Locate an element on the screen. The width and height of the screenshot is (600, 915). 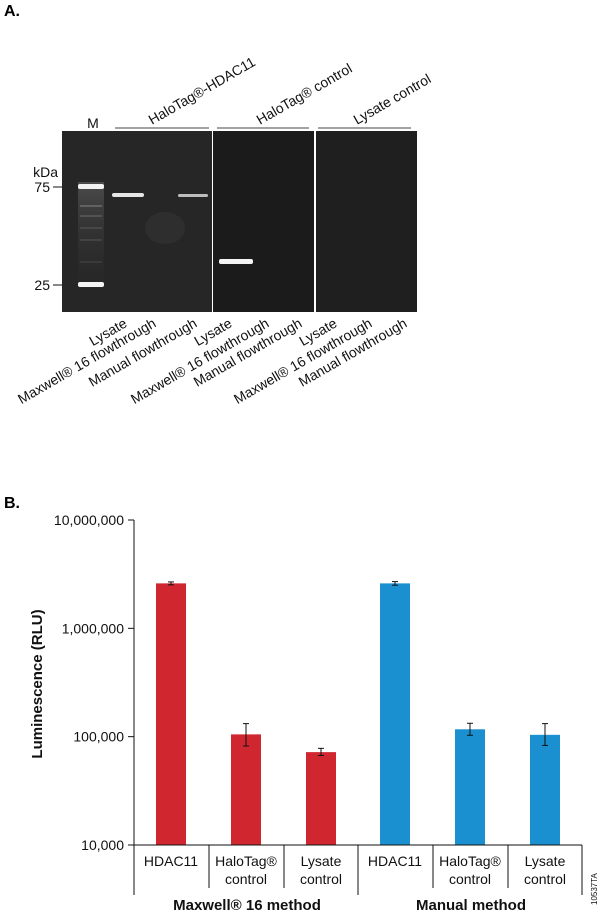
marker-lane-label: M is located at coordinates (93, 123).